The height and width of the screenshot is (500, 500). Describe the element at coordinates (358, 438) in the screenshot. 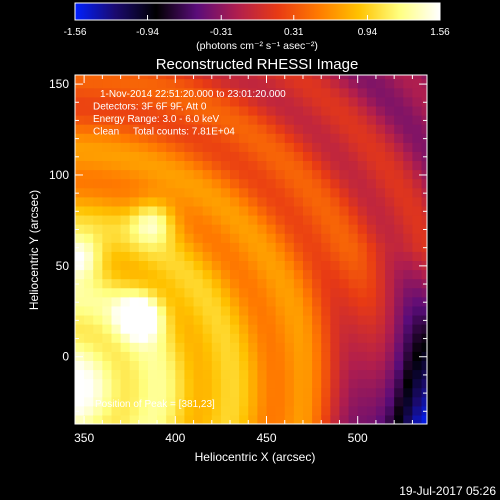

I see `x-tick-label: 500` at that location.